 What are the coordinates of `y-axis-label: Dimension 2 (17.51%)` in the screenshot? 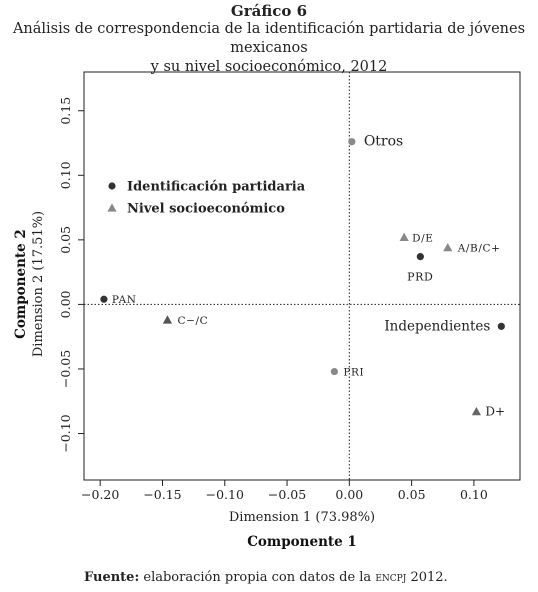 It's located at (38, 284).